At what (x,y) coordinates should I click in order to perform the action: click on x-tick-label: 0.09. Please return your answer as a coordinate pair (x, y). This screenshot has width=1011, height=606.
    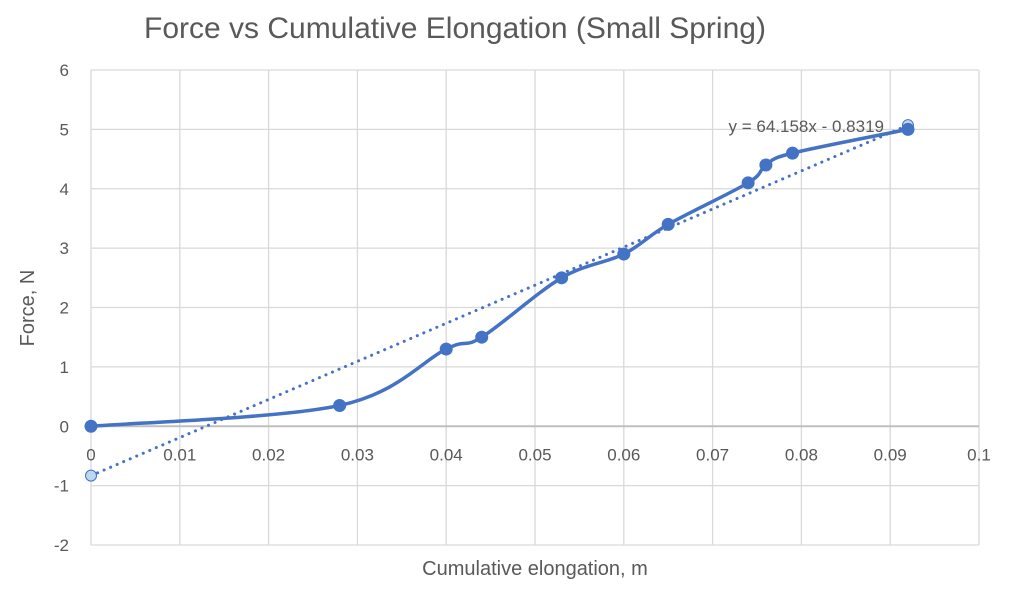
    Looking at the image, I should click on (890, 454).